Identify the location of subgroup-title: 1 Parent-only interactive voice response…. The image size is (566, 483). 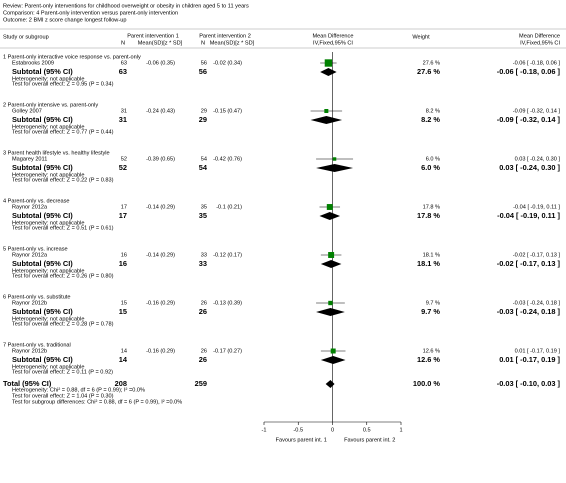
(72, 57).